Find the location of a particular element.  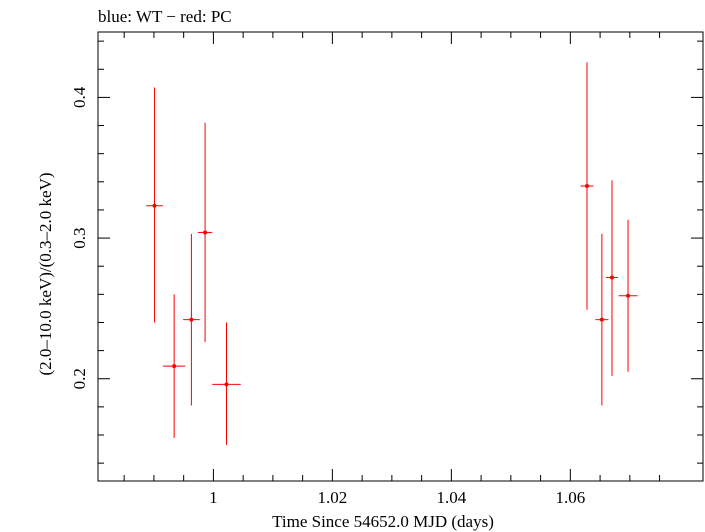

y-tick-label: 0.4 is located at coordinates (79, 97).